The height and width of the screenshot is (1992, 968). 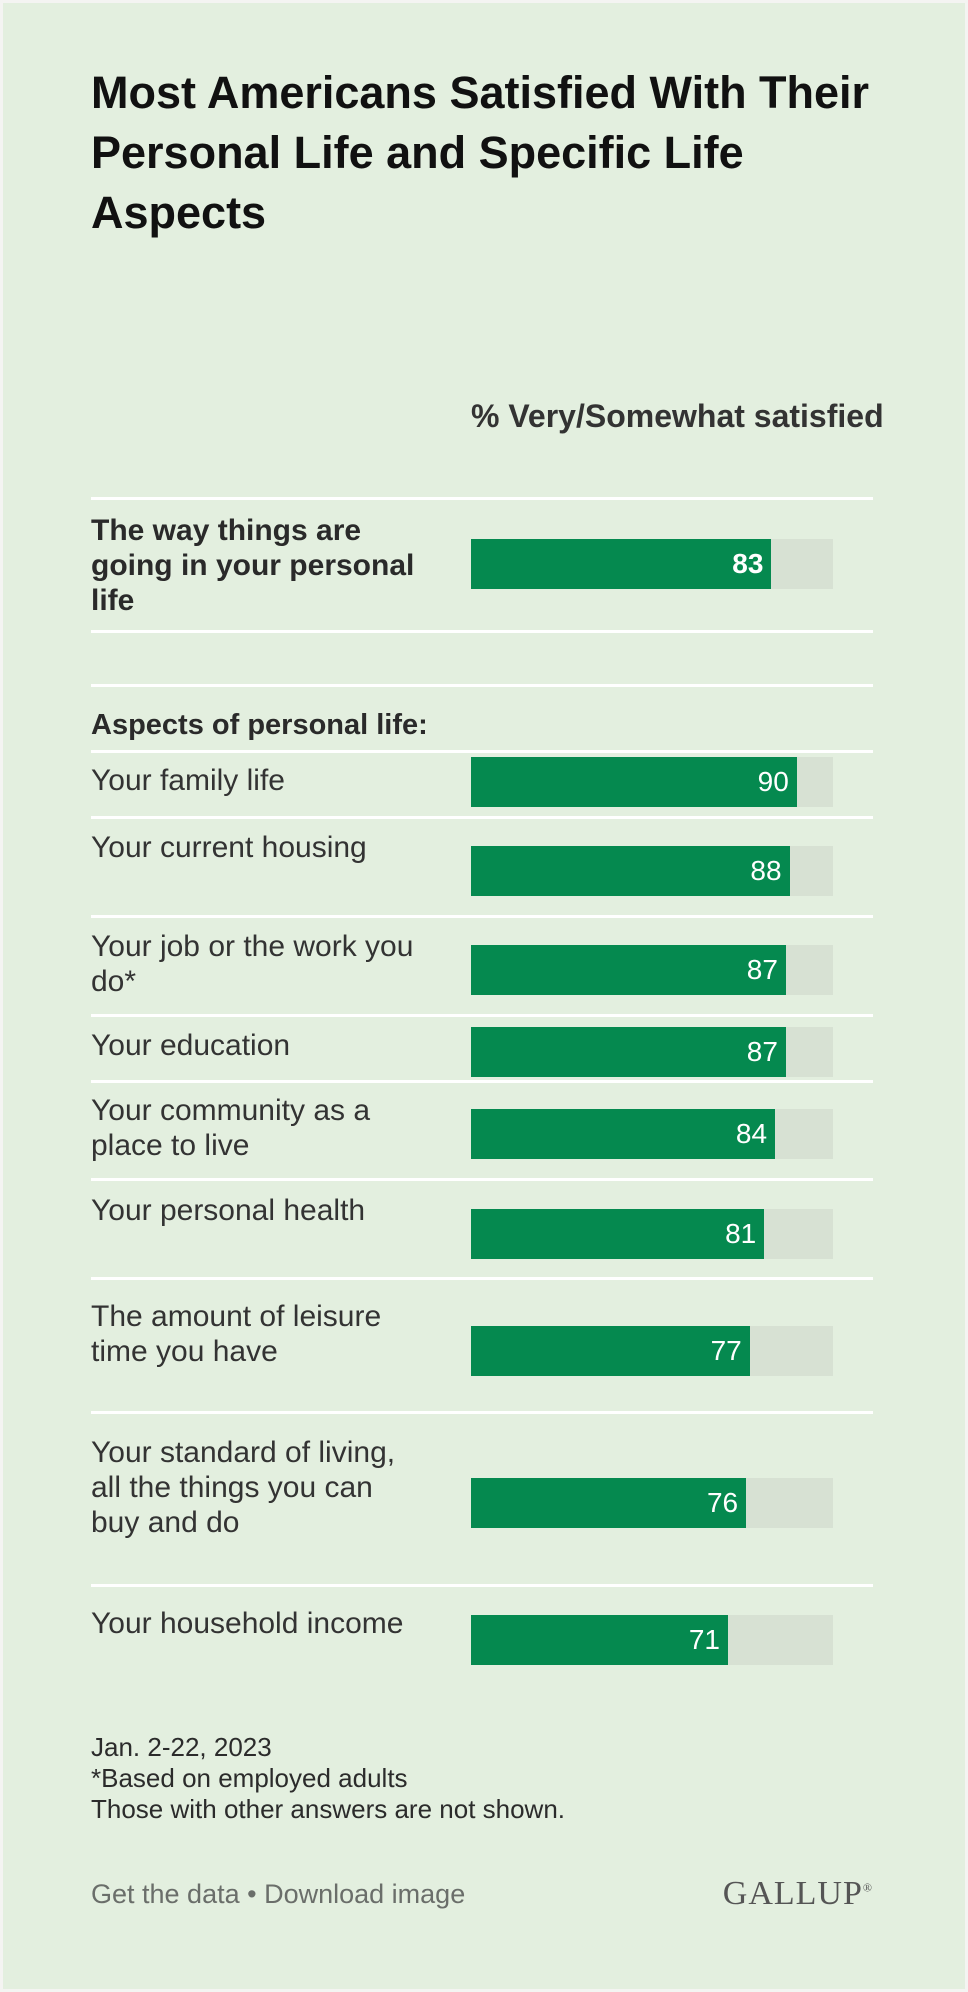 I want to click on download-image-link: Download image, so click(x=365, y=1894).